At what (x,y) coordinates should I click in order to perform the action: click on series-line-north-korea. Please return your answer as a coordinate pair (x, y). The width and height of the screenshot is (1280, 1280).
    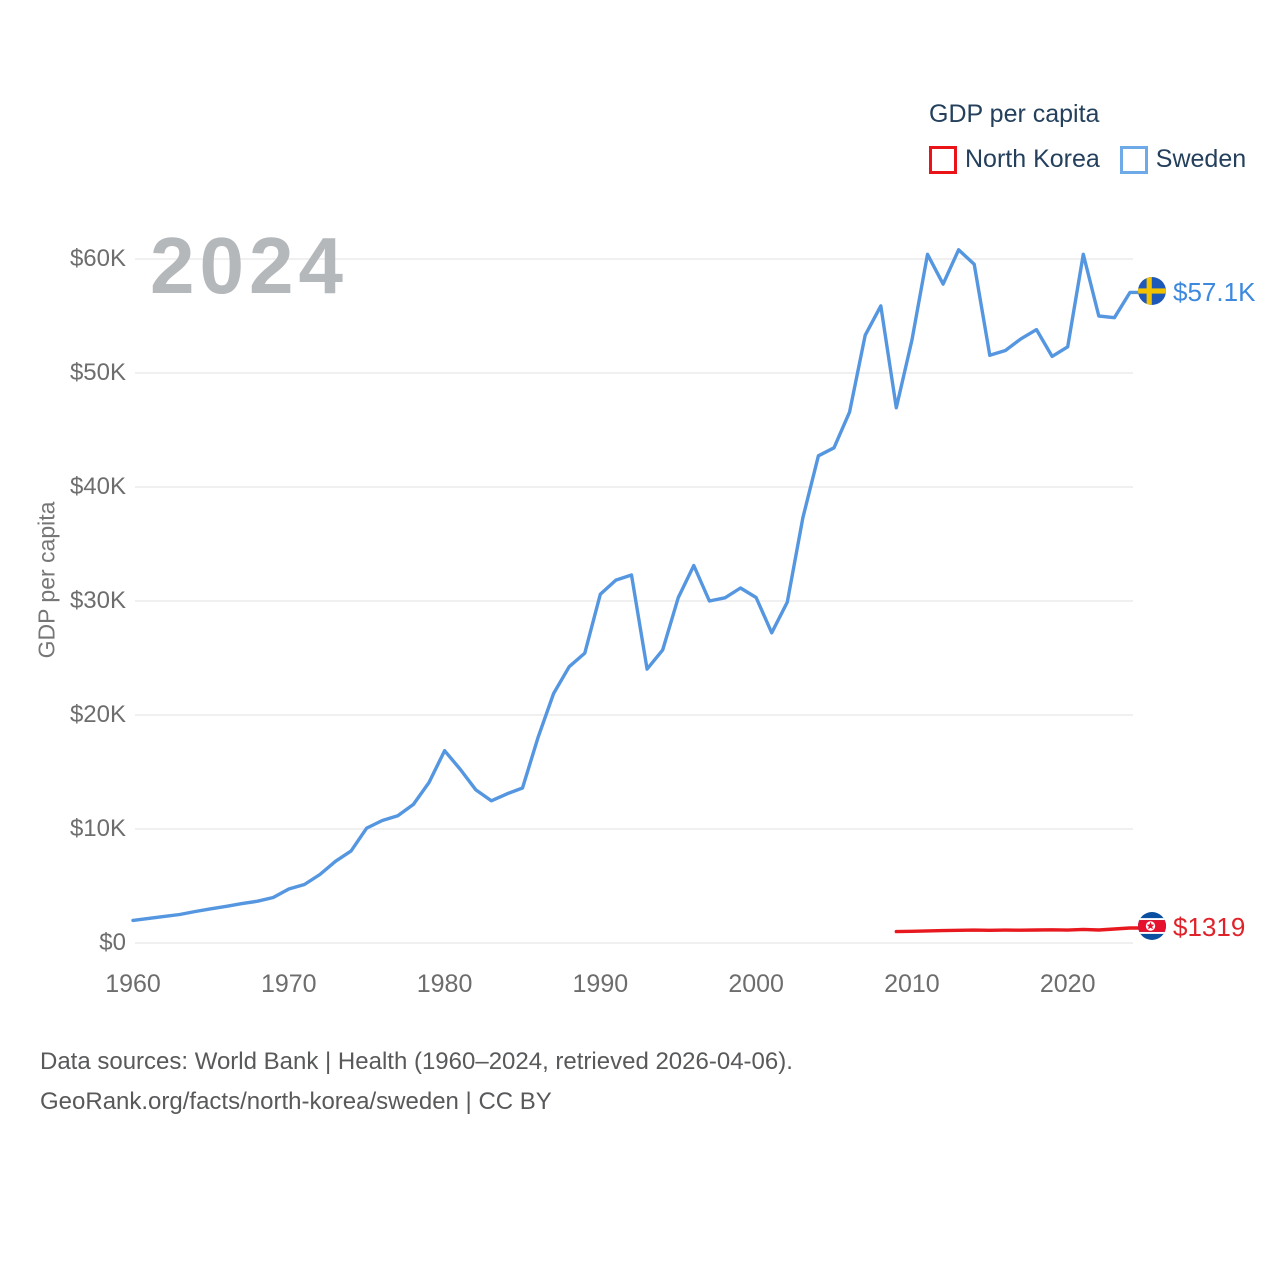
    Looking at the image, I should click on (1018, 930).